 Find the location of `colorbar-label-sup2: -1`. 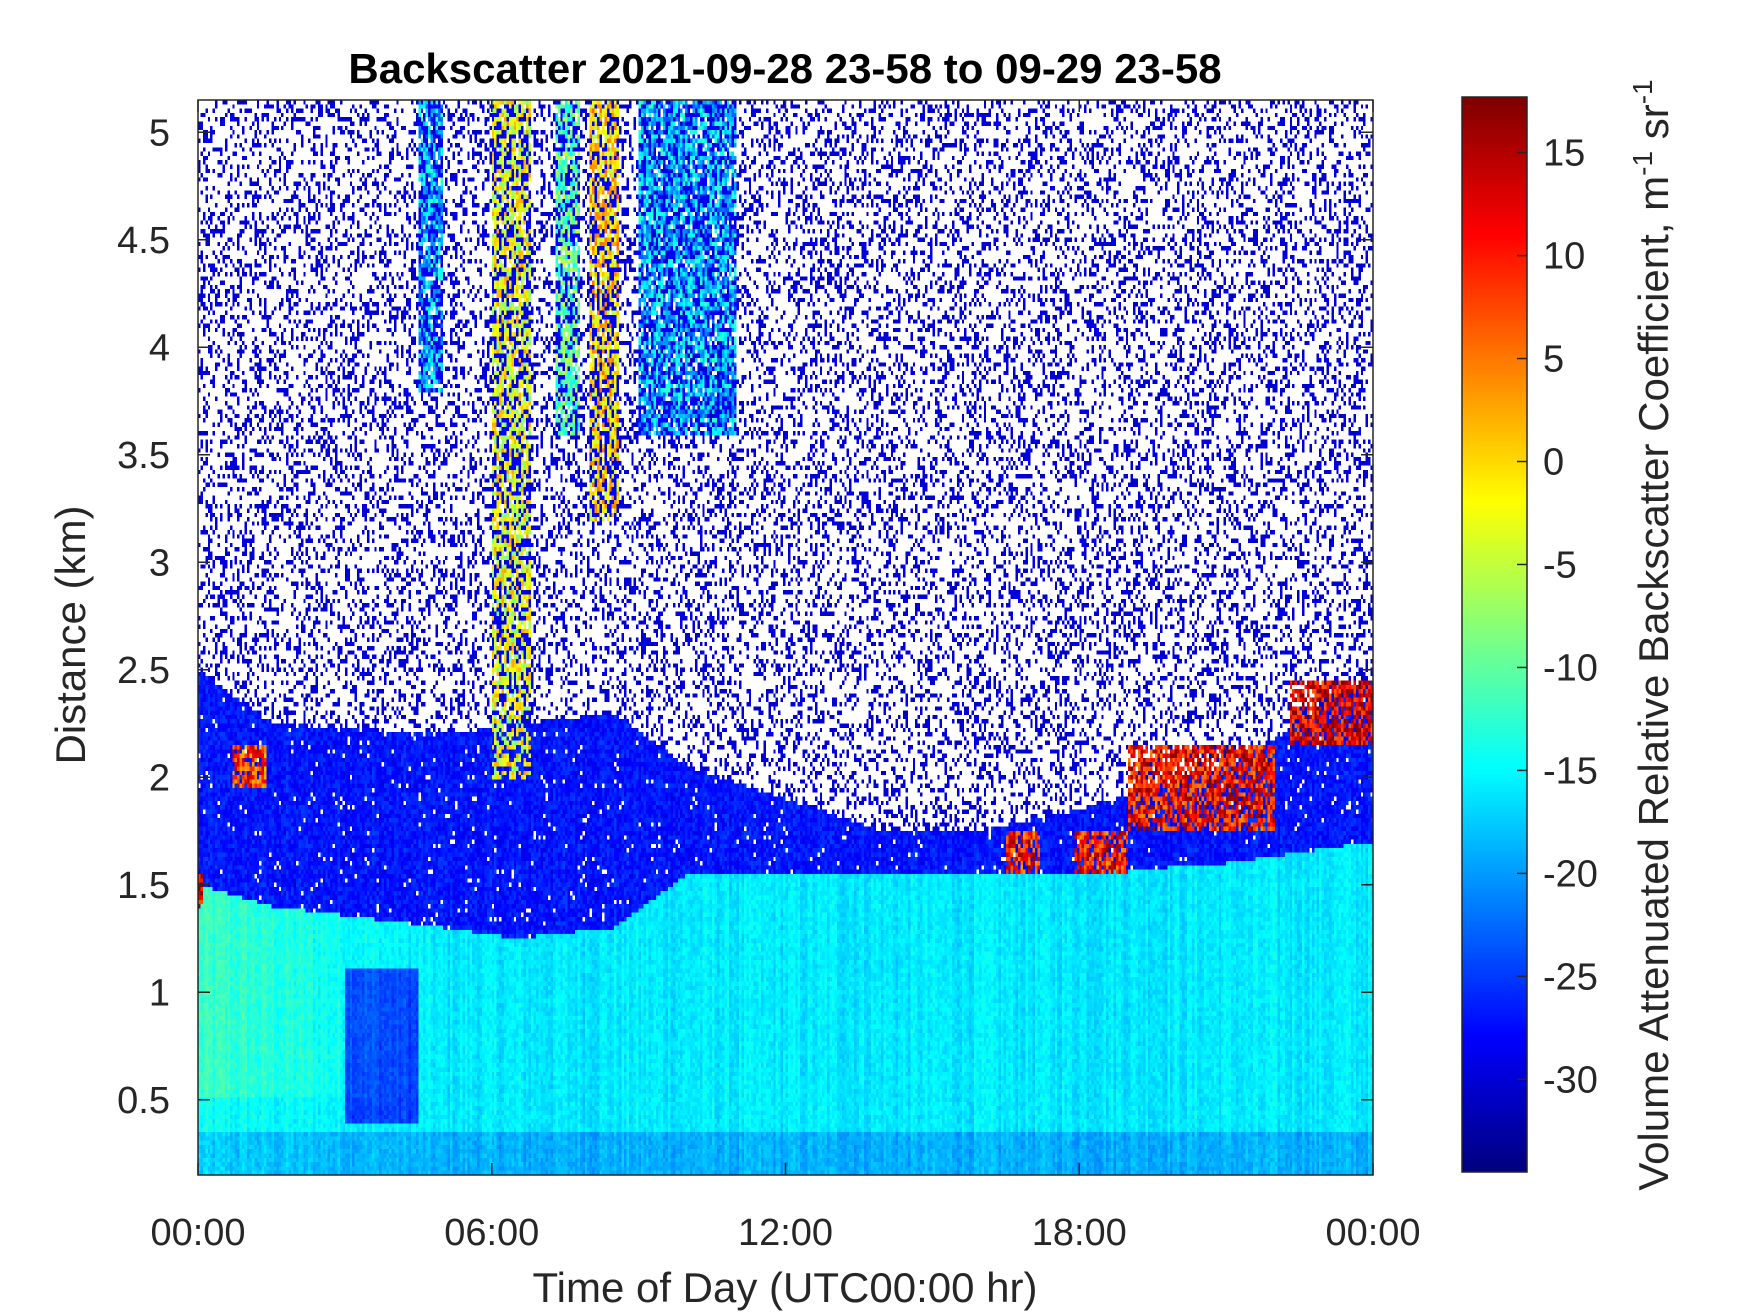

colorbar-label-sup2: -1 is located at coordinates (1642, 91).